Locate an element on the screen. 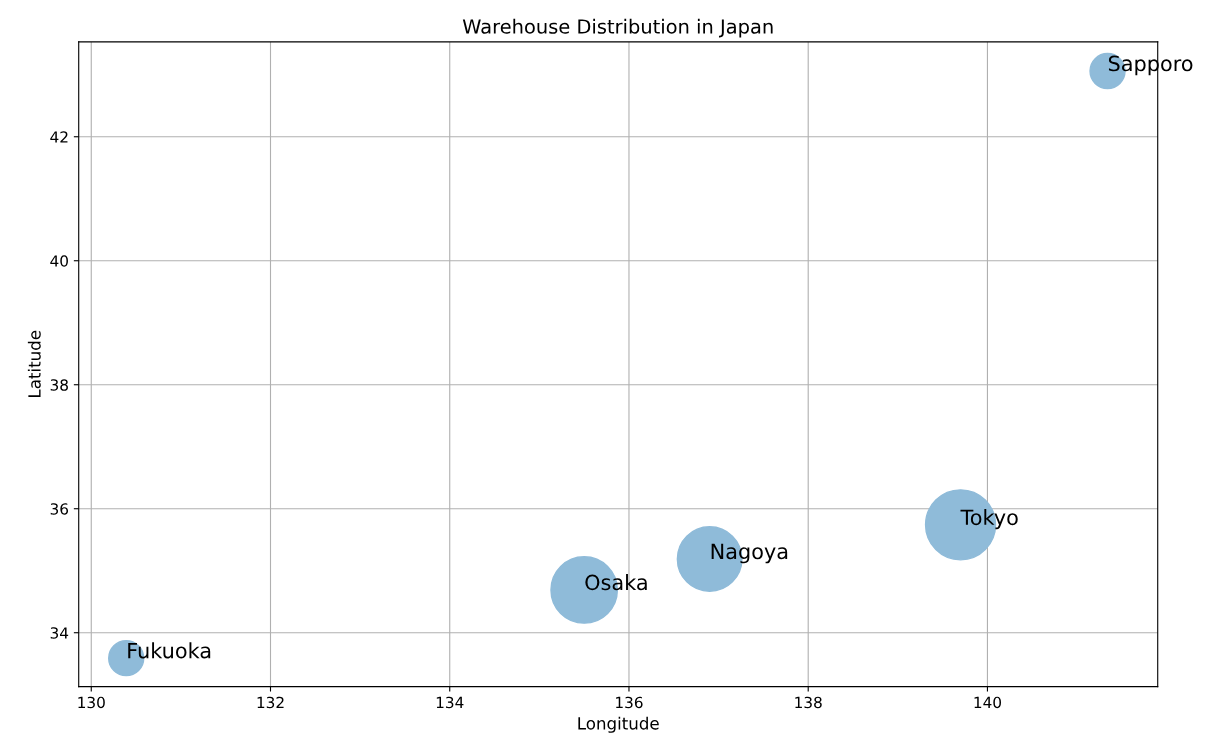 The width and height of the screenshot is (1211, 748). annotation: Nagoya is located at coordinates (749, 553).